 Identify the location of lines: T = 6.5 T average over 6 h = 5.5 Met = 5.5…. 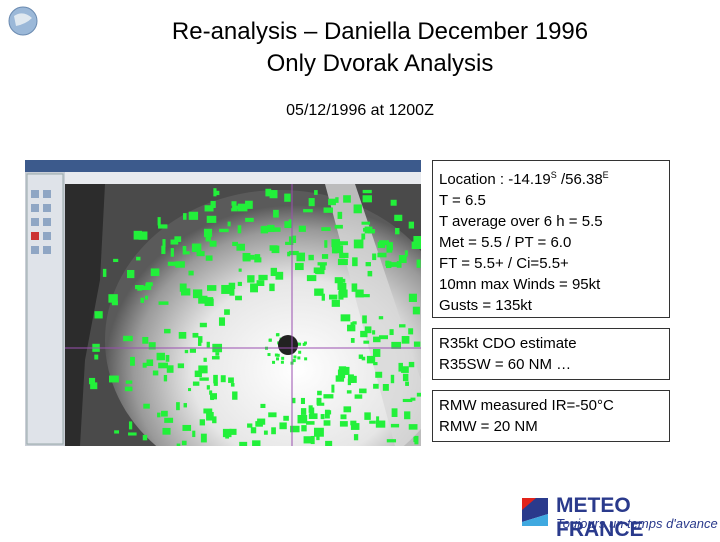
(551, 253).